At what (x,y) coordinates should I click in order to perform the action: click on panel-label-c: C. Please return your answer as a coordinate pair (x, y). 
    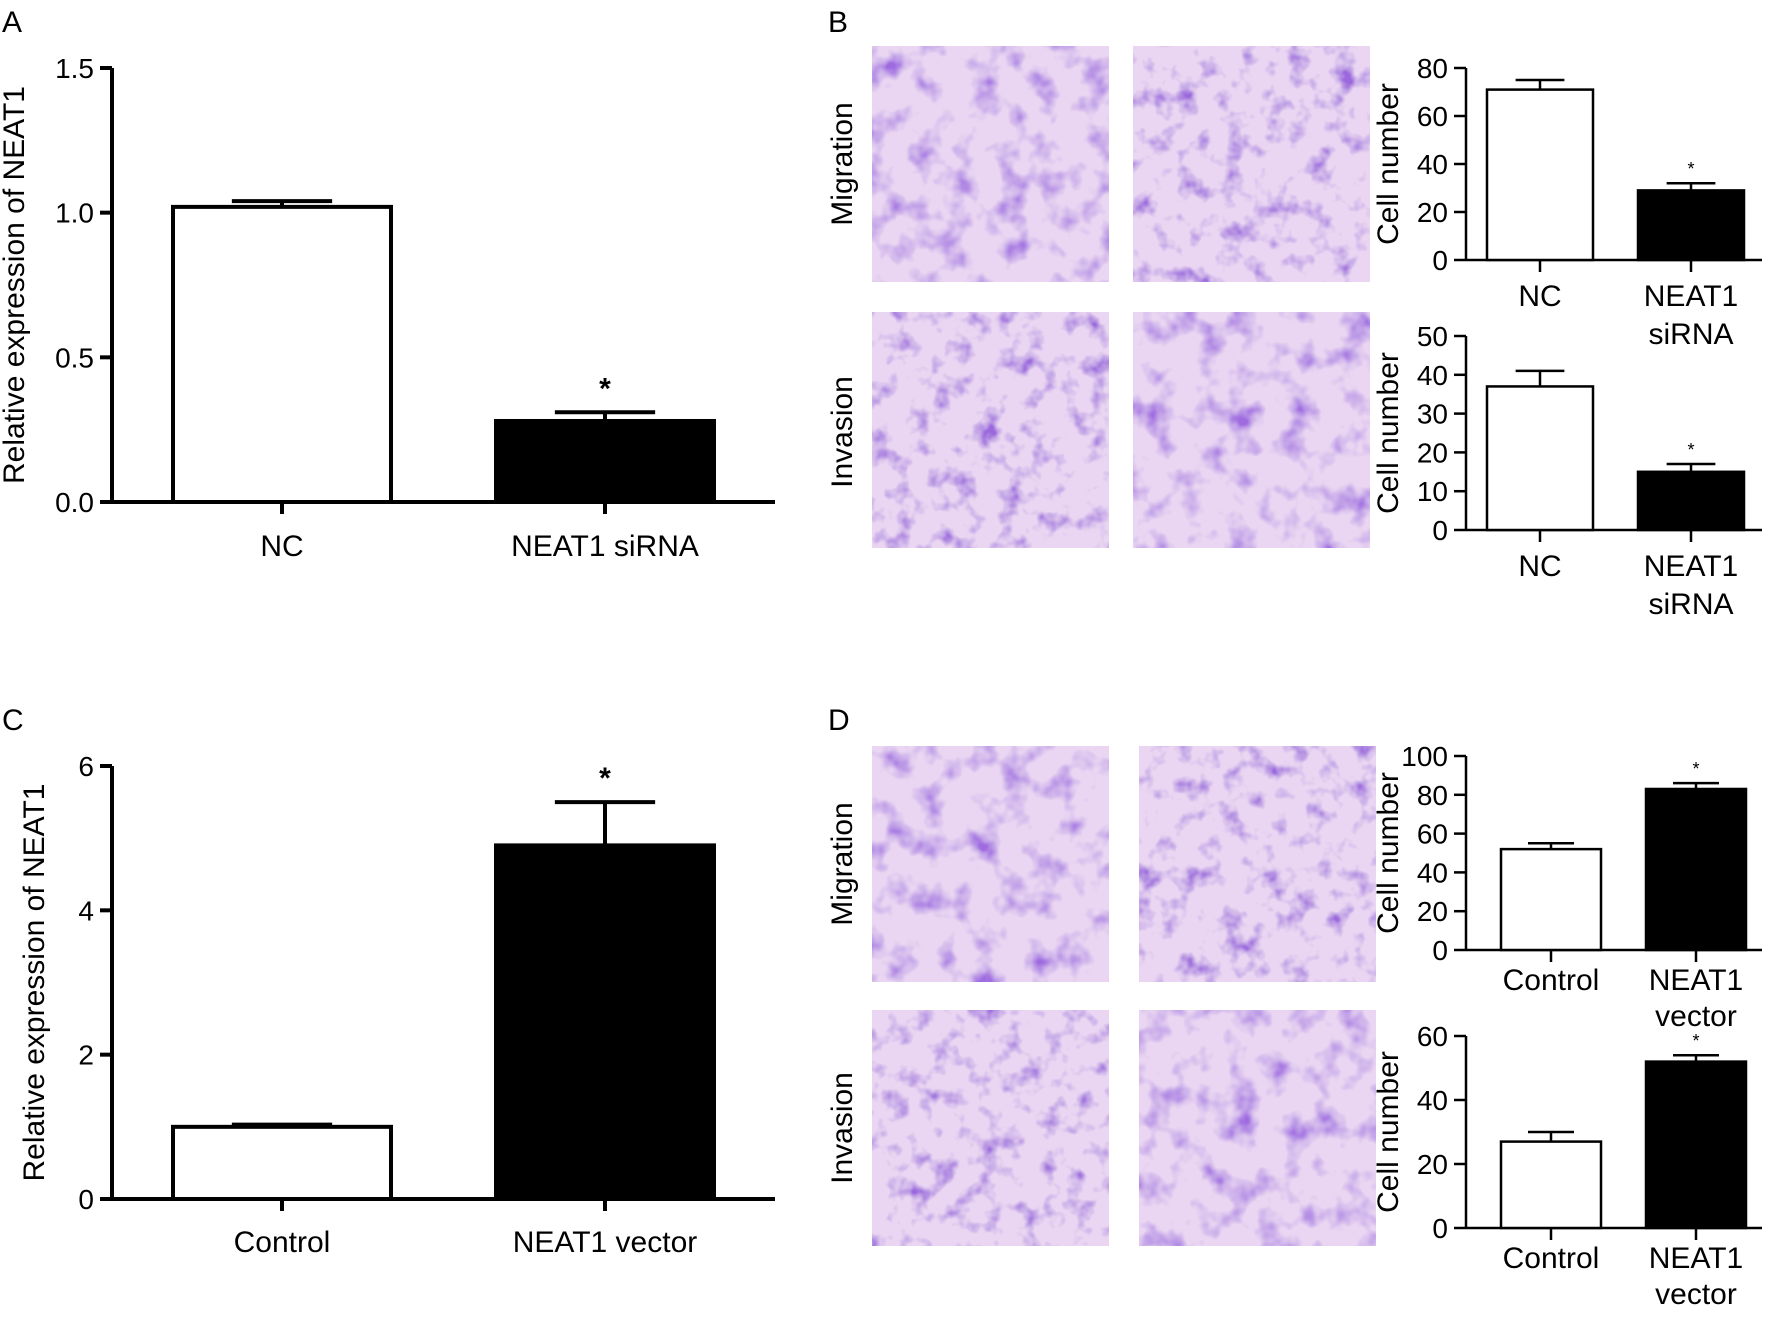
    Looking at the image, I should click on (13, 720).